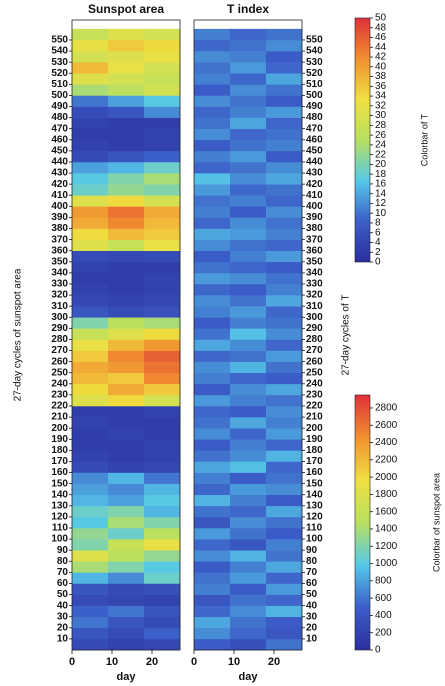 The image size is (445, 686). Describe the element at coordinates (59, 395) in the screenshot. I see `y-tick-label: 230` at that location.